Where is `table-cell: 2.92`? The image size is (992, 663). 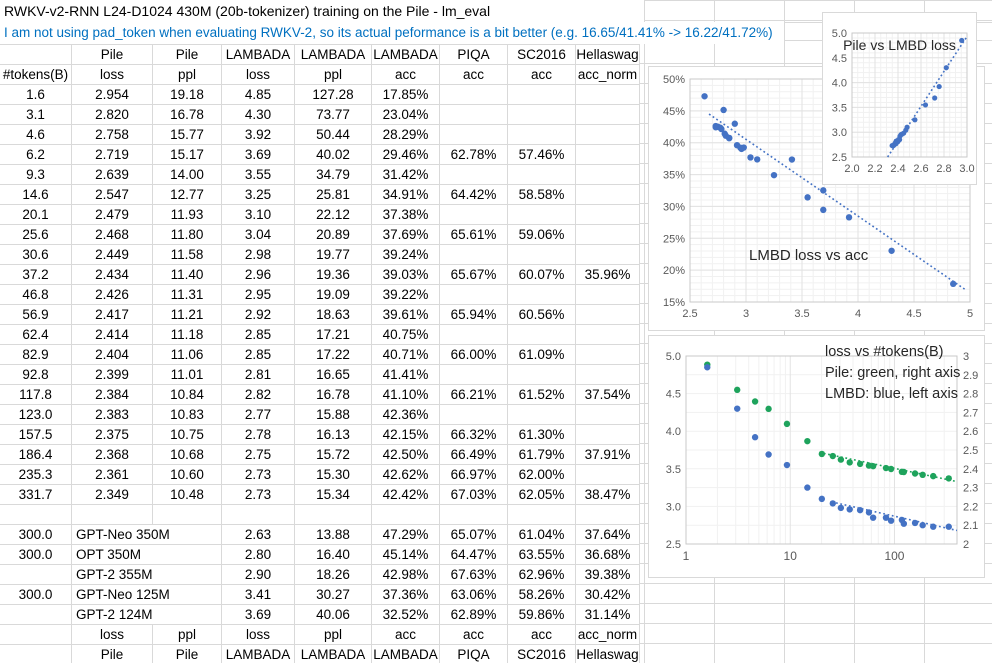 table-cell: 2.92 is located at coordinates (258, 315).